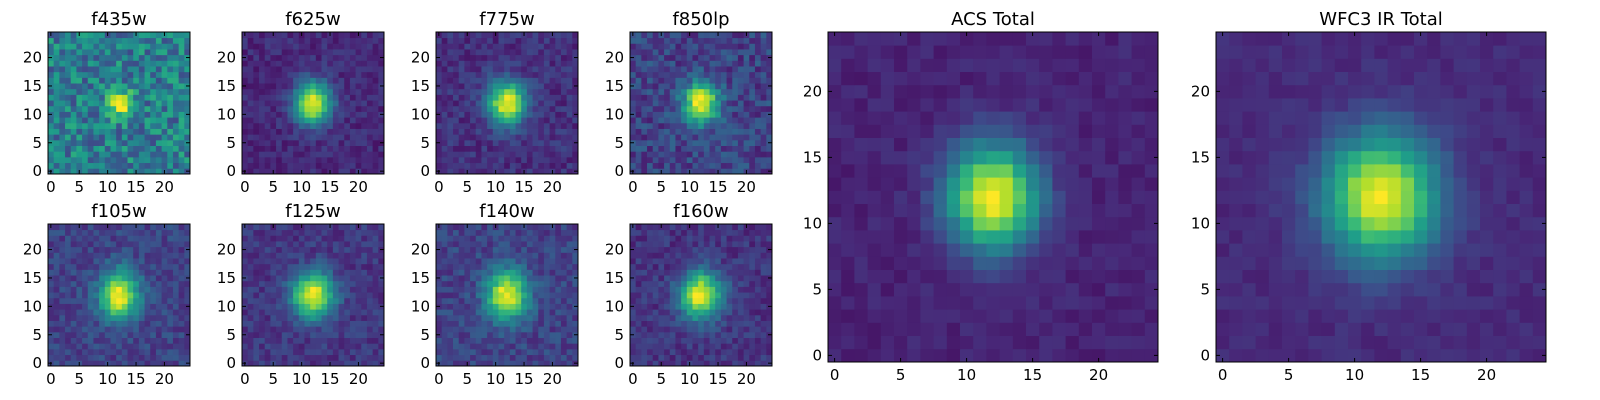 The image size is (1600, 400). What do you see at coordinates (701, 295) in the screenshot?
I see `heatmap-cells` at bounding box center [701, 295].